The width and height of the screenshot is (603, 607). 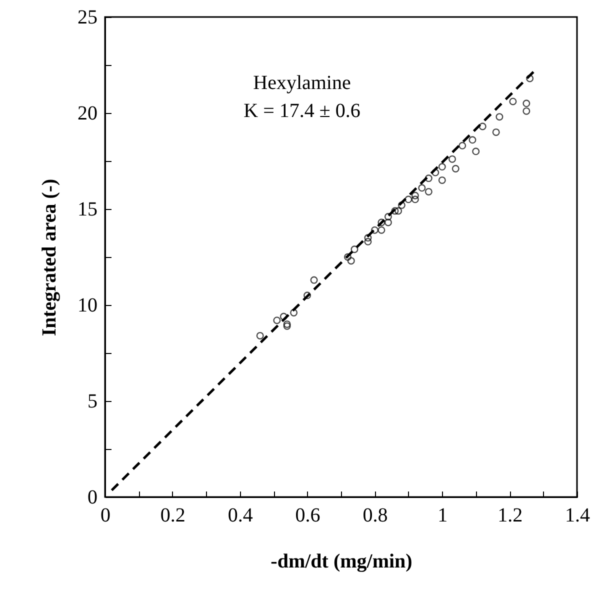 I want to click on x-tick-label: 1.2, so click(x=510, y=515).